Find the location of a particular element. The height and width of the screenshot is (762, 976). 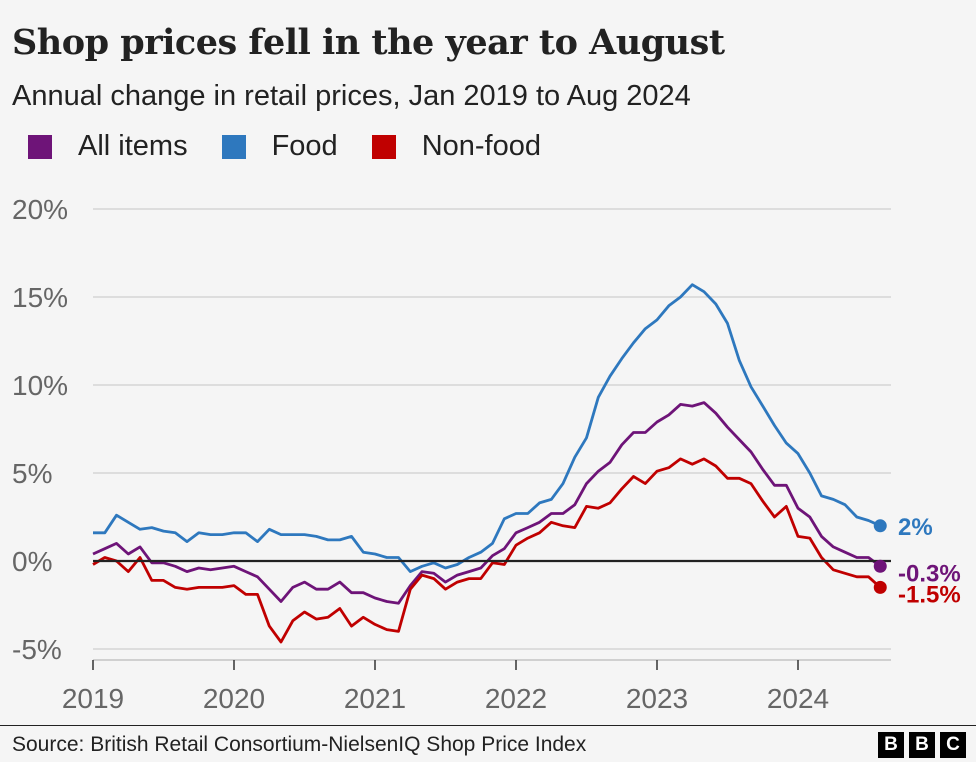

legend-label-non-food: Non-food is located at coordinates (481, 146).